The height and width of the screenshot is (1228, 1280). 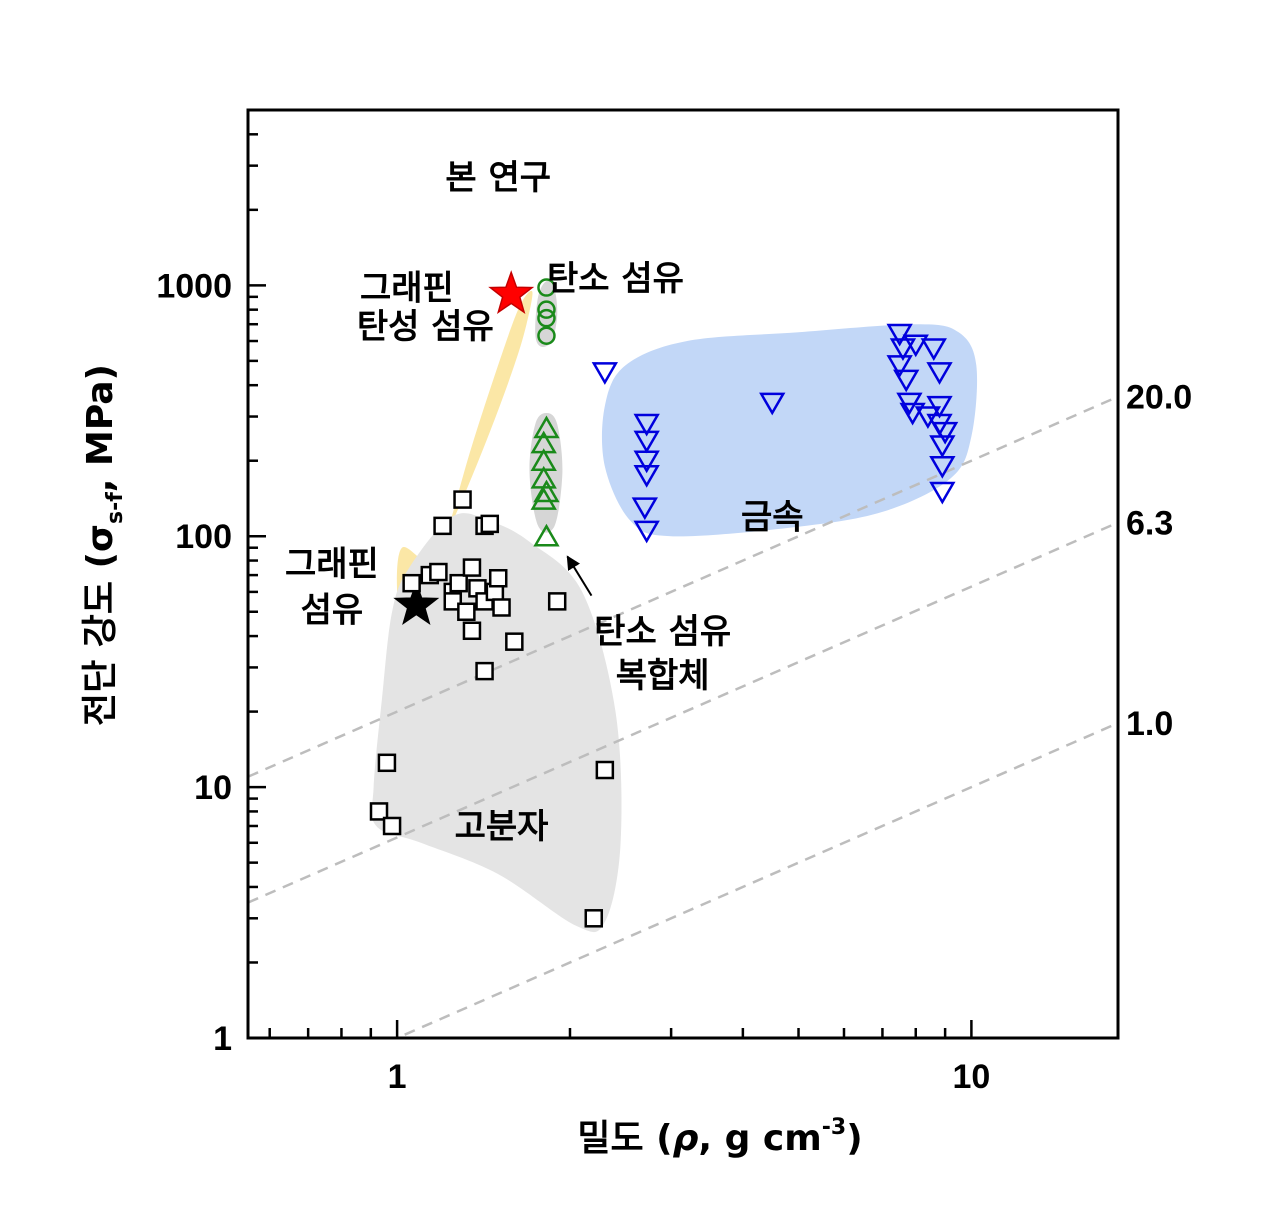 I want to click on y-tick-label: 10, so click(x=213, y=788).